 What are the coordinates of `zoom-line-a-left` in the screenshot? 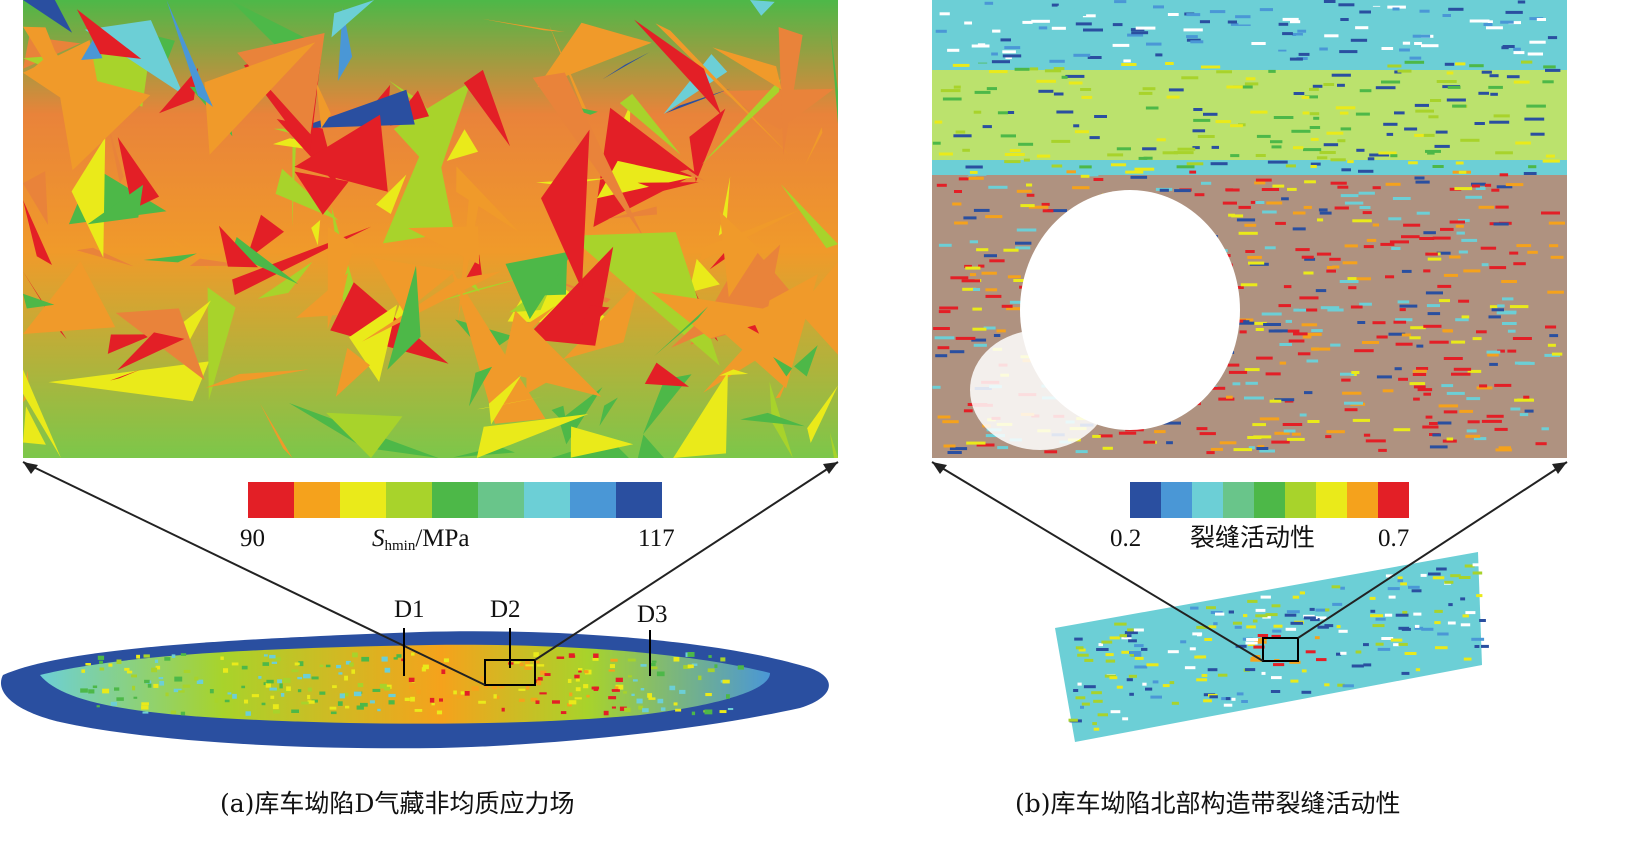 It's located at (254, 573).